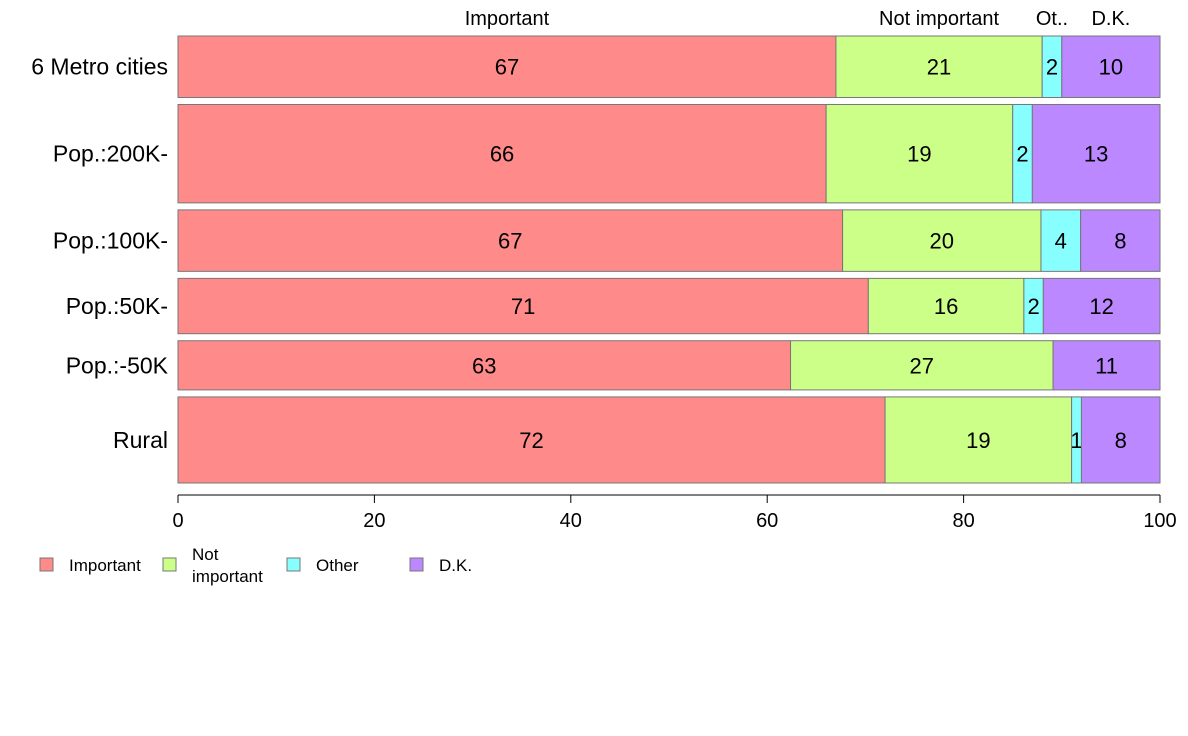 The image size is (1188, 736). What do you see at coordinates (963, 521) in the screenshot?
I see `x-tick-label: 80` at bounding box center [963, 521].